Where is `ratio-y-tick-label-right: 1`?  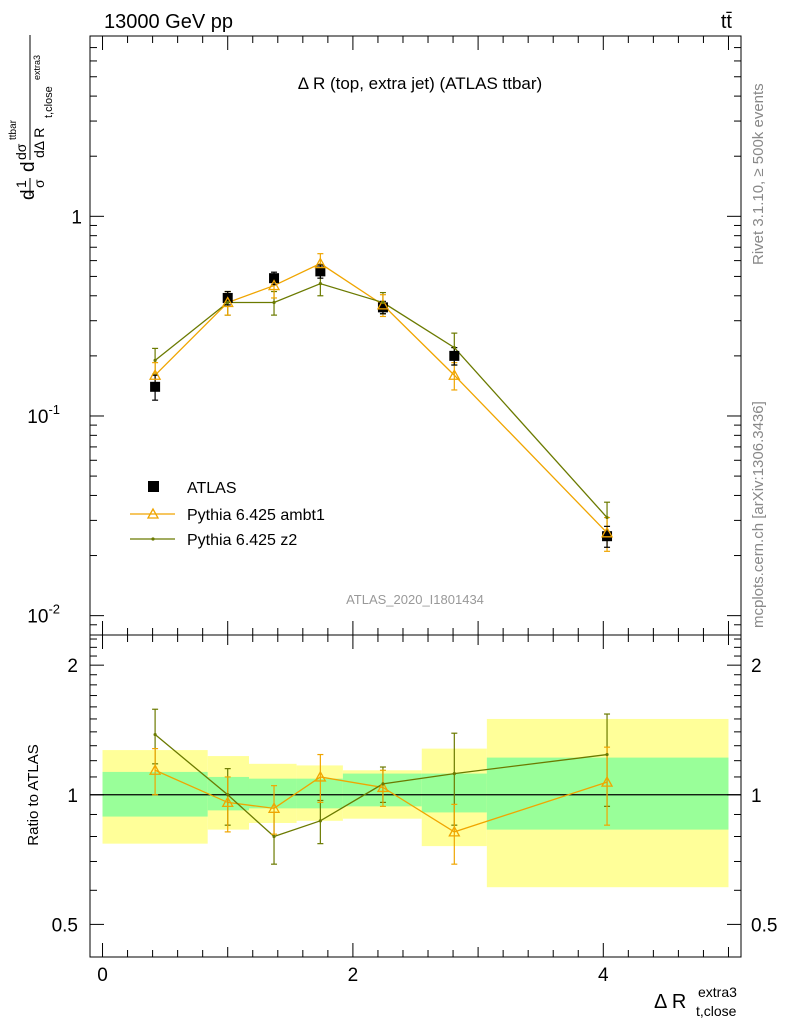
ratio-y-tick-label-right: 1 is located at coordinates (756, 796).